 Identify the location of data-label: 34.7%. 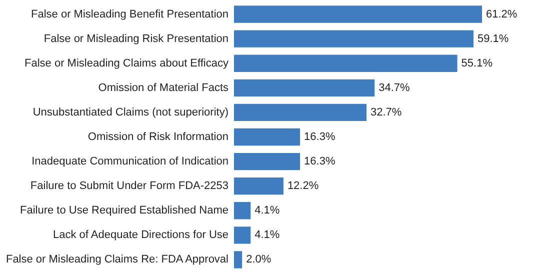
(394, 88).